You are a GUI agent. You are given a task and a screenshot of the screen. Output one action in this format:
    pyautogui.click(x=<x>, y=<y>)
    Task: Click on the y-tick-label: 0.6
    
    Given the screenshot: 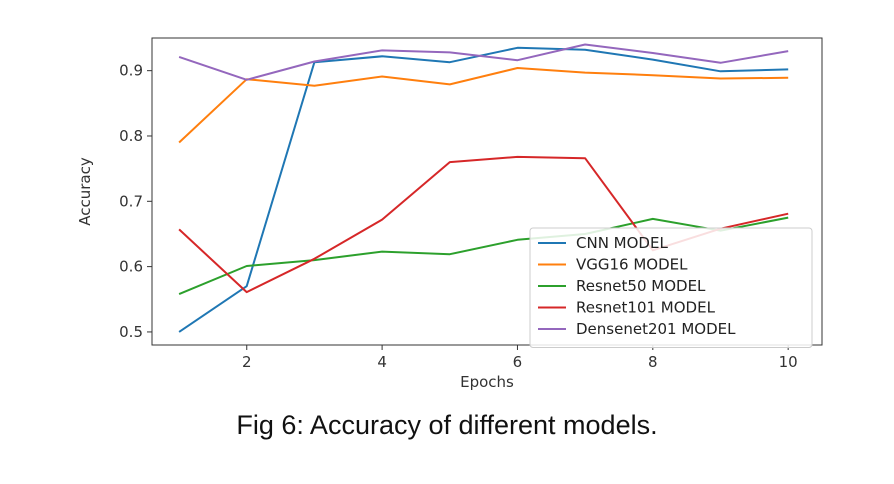 What is the action you would take?
    pyautogui.click(x=131, y=267)
    